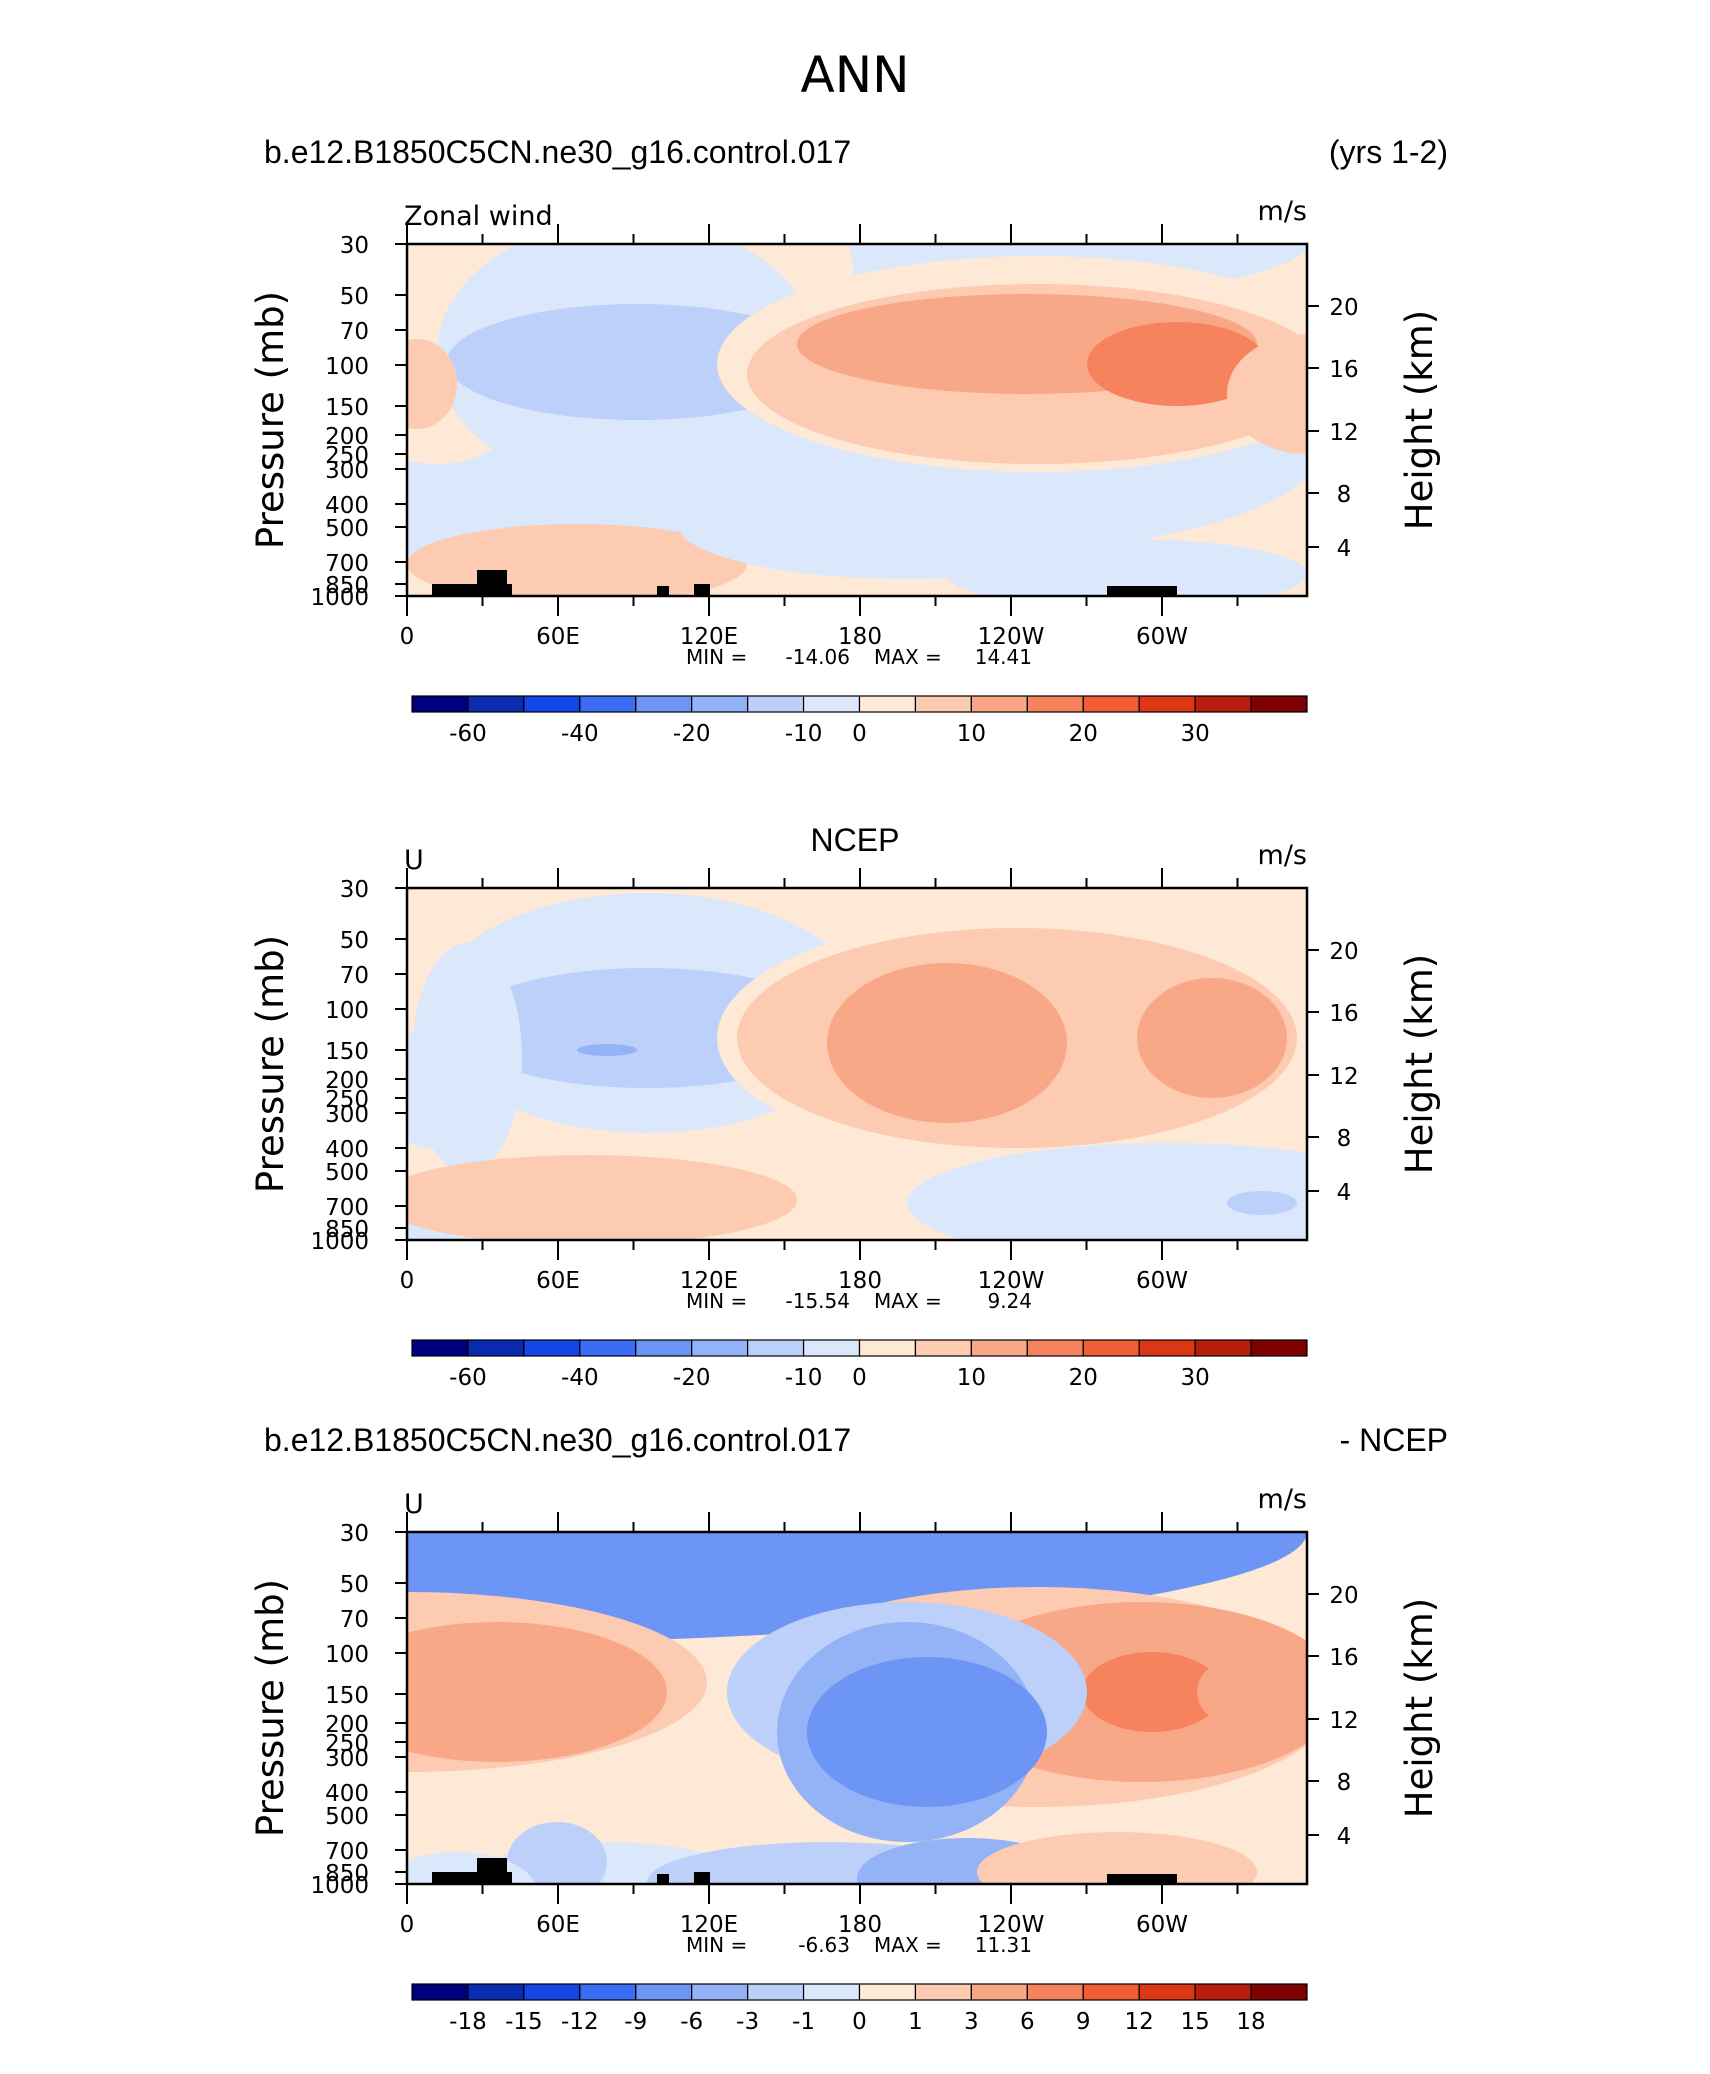 This screenshot has width=1710, height=2074. What do you see at coordinates (580, 2022) in the screenshot?
I see `colorbar-label: -12` at bounding box center [580, 2022].